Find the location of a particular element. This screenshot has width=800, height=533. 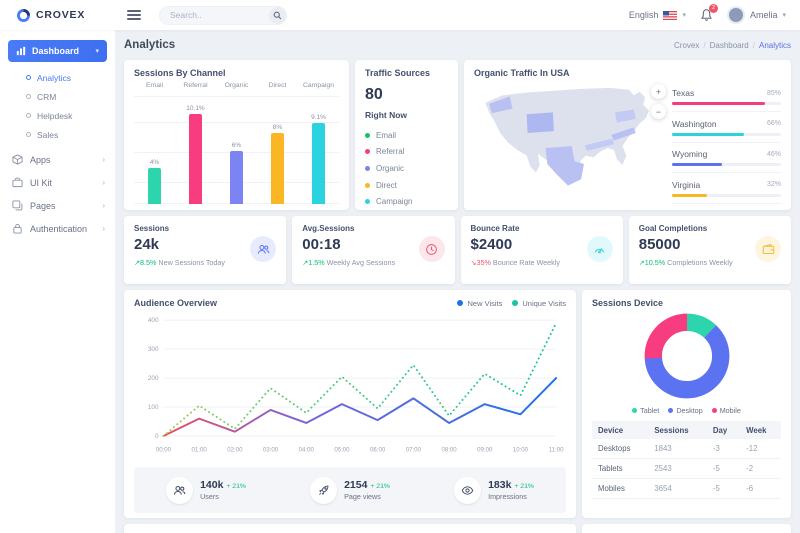

svg-text: 10:00 is located at coordinates (521, 450).